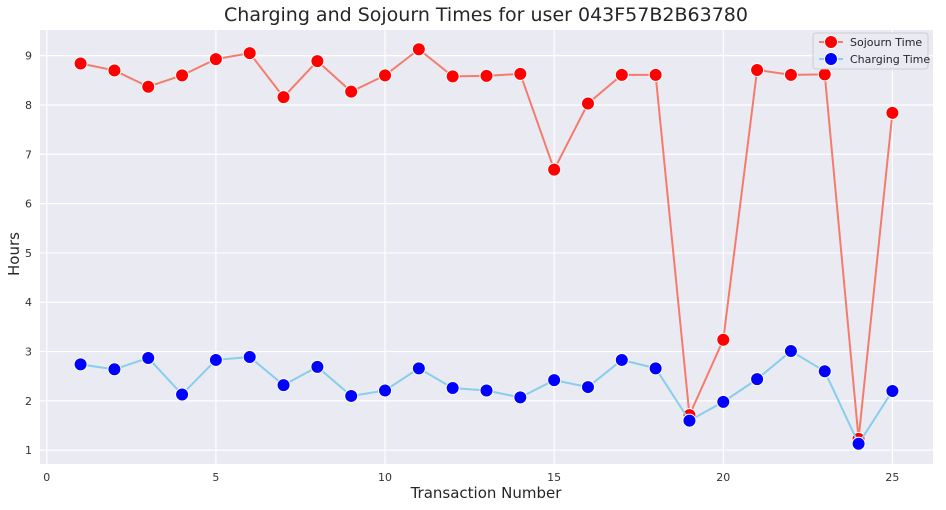 This screenshot has width=946, height=510. What do you see at coordinates (14, 254) in the screenshot?
I see `y-axis-label: Hours` at bounding box center [14, 254].